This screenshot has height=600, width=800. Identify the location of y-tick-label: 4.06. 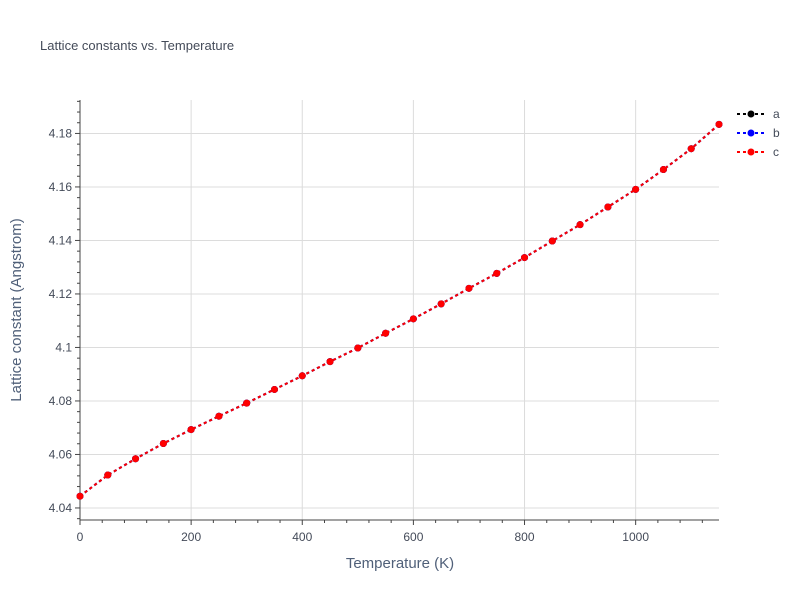
(61, 454).